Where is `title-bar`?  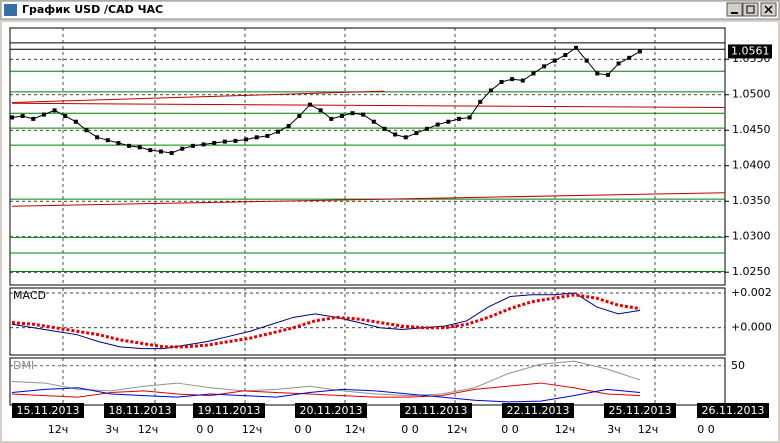 title-bar is located at coordinates (390, 10).